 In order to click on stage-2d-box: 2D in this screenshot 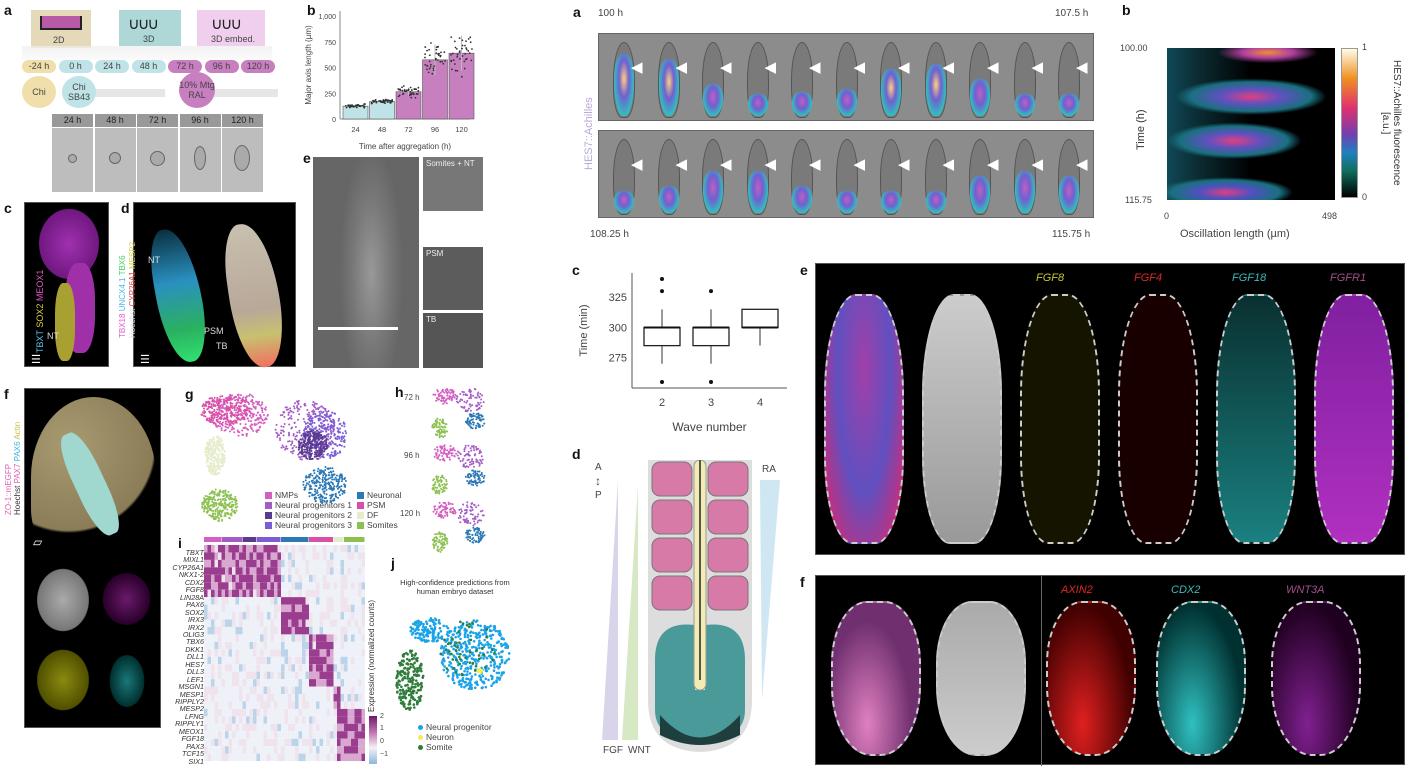, I will do `click(61, 29)`.